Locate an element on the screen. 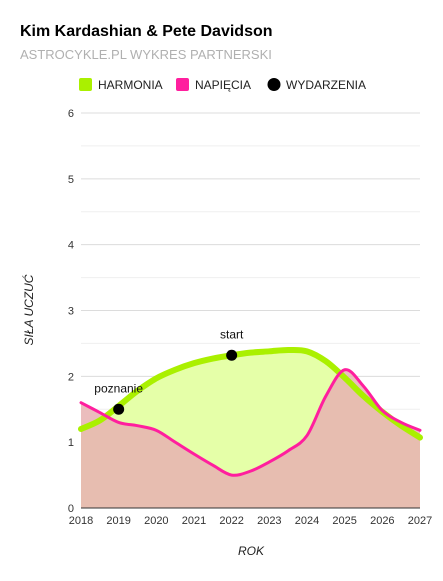  x-tick-label: 2020 is located at coordinates (156, 521).